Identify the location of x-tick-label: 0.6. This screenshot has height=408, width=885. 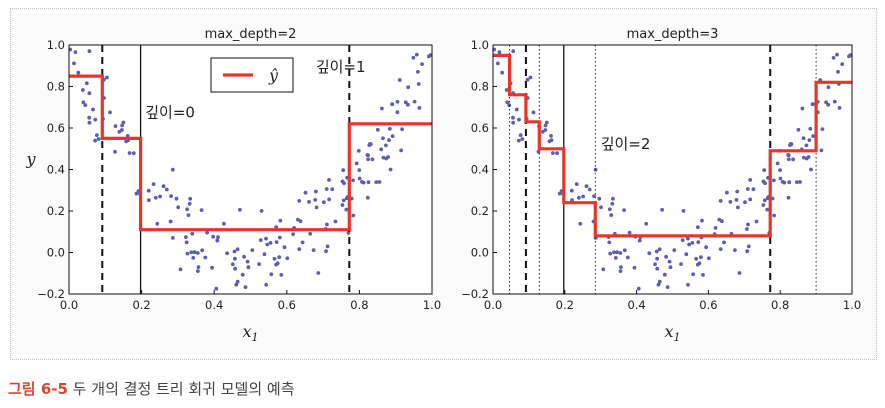
(287, 305).